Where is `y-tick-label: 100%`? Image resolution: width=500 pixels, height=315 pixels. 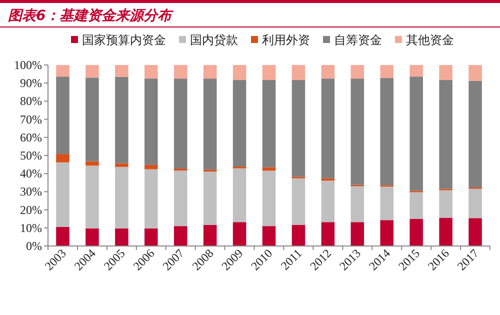 y-tick-label: 100% is located at coordinates (28, 65).